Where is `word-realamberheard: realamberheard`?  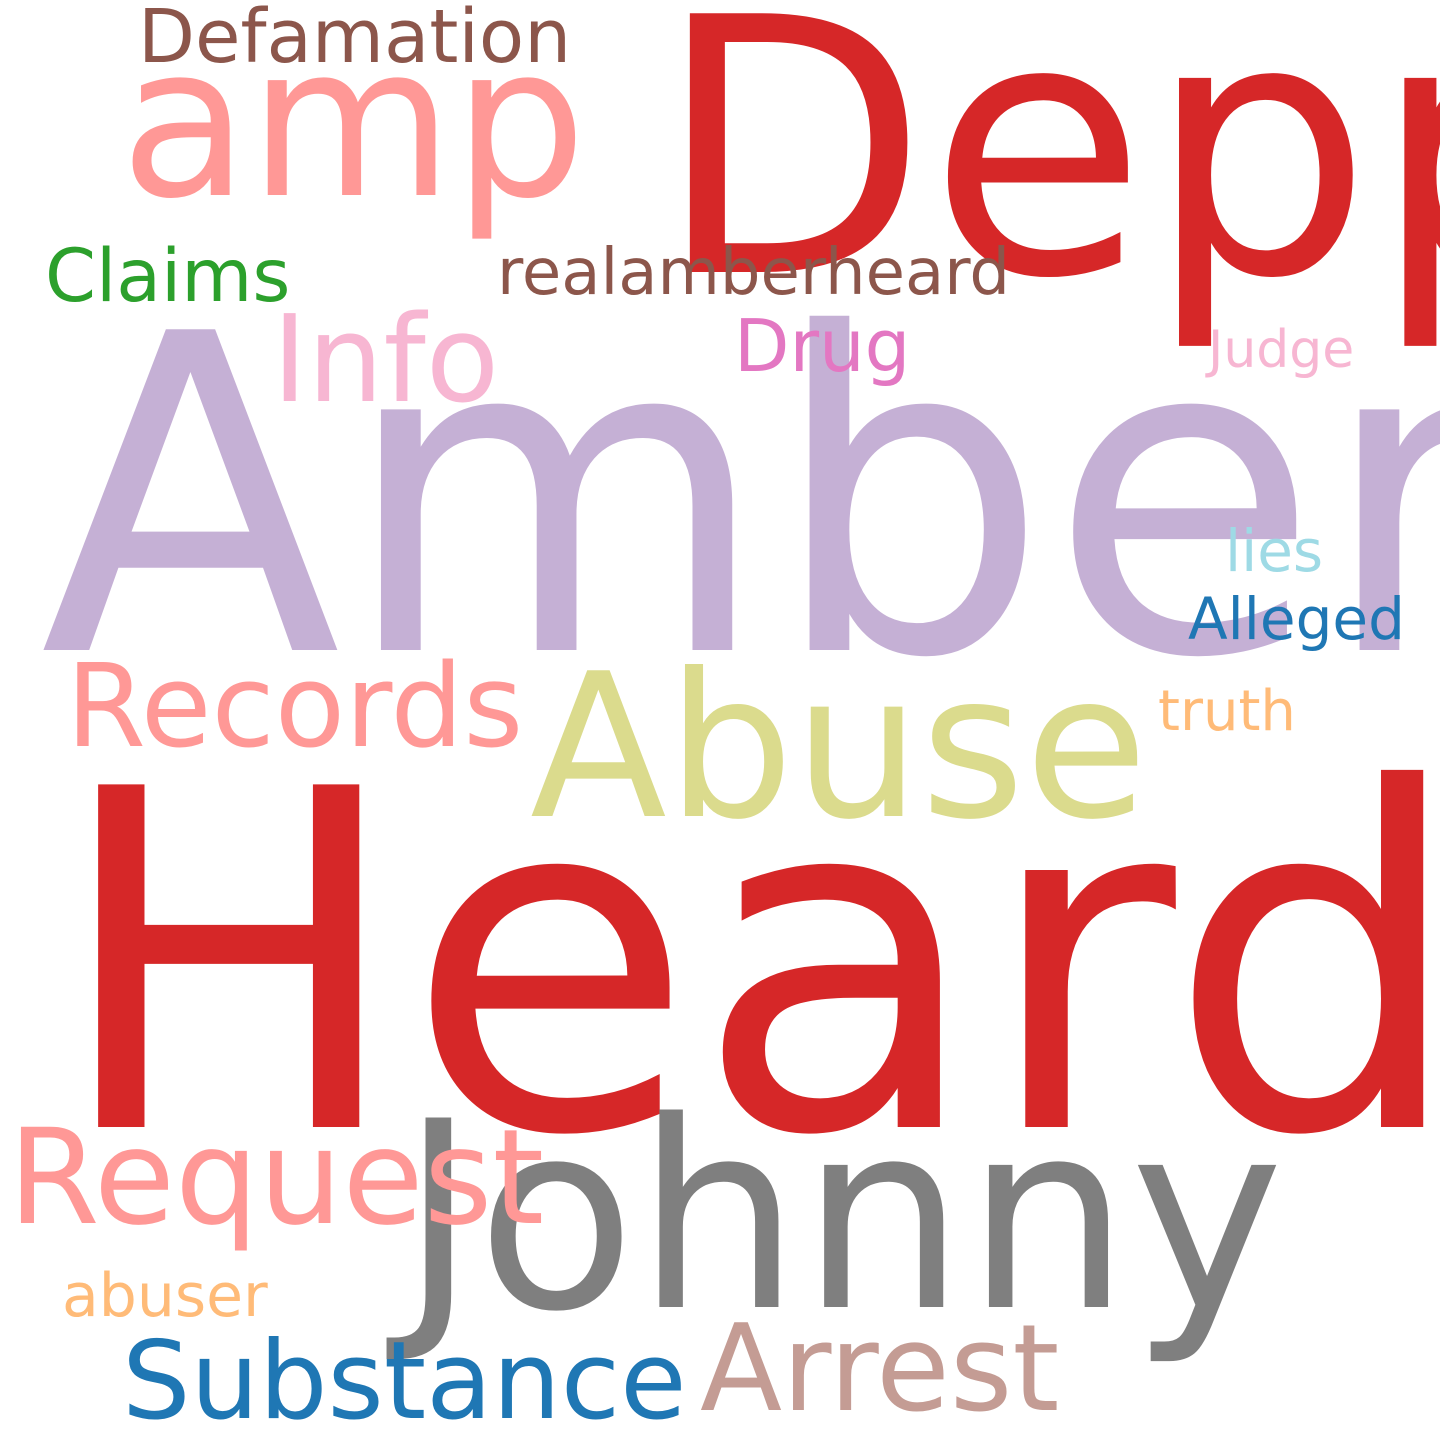 word-realamberheard: realamberheard is located at coordinates (753, 273).